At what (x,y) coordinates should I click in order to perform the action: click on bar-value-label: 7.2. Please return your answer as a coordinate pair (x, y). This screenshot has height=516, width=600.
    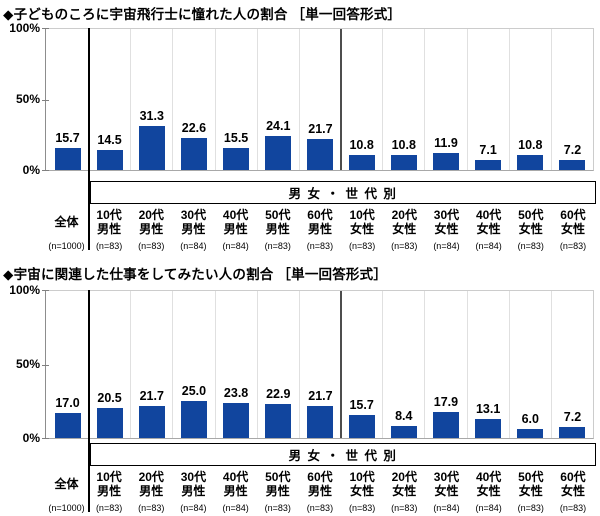
    Looking at the image, I should click on (572, 150).